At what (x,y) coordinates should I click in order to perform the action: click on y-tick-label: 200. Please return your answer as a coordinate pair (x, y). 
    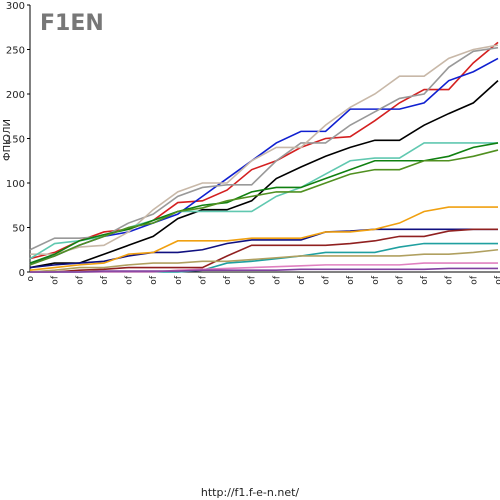
    Looking at the image, I should click on (15, 95).